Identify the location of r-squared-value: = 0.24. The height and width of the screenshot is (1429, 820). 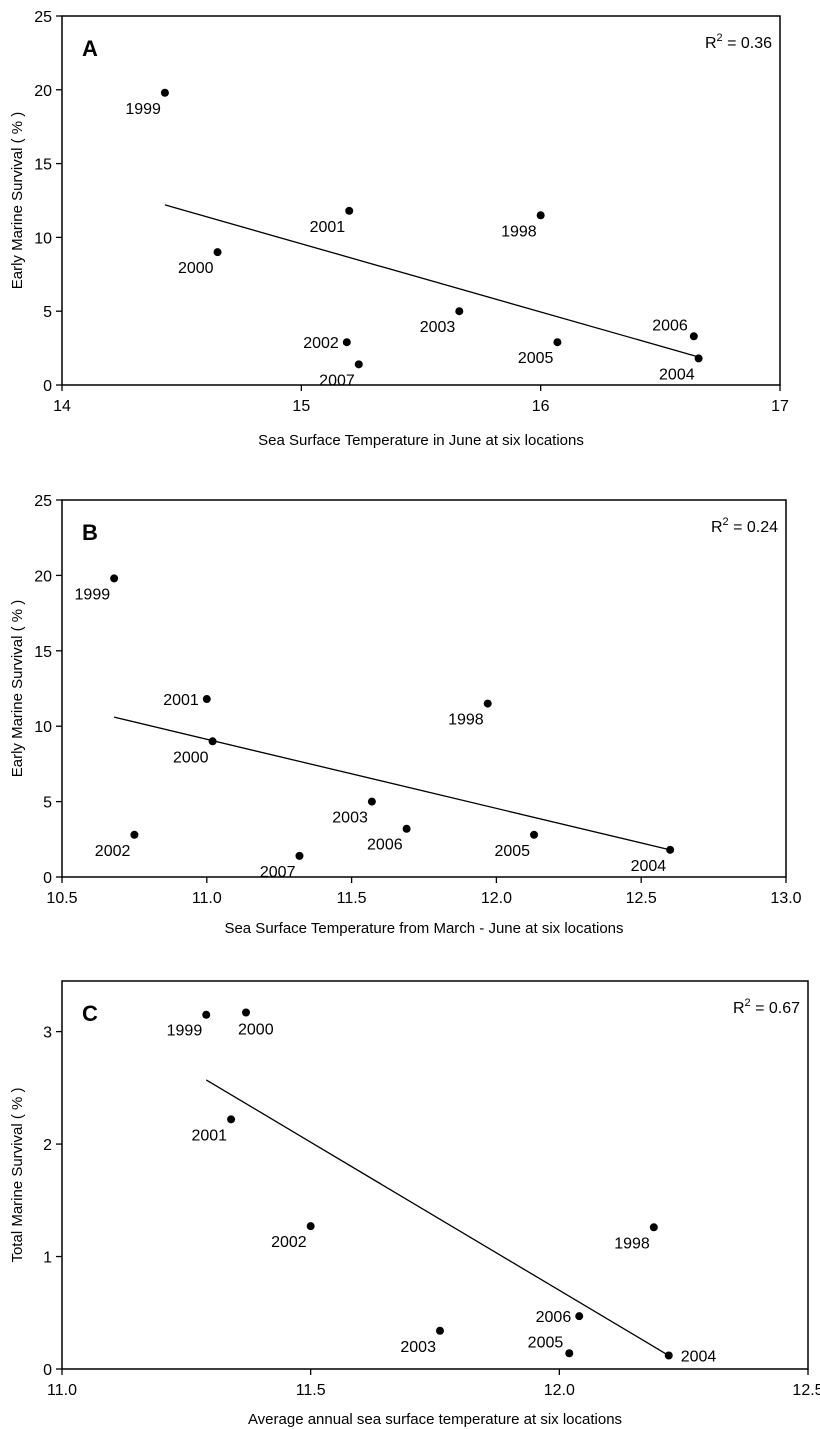
(753, 527).